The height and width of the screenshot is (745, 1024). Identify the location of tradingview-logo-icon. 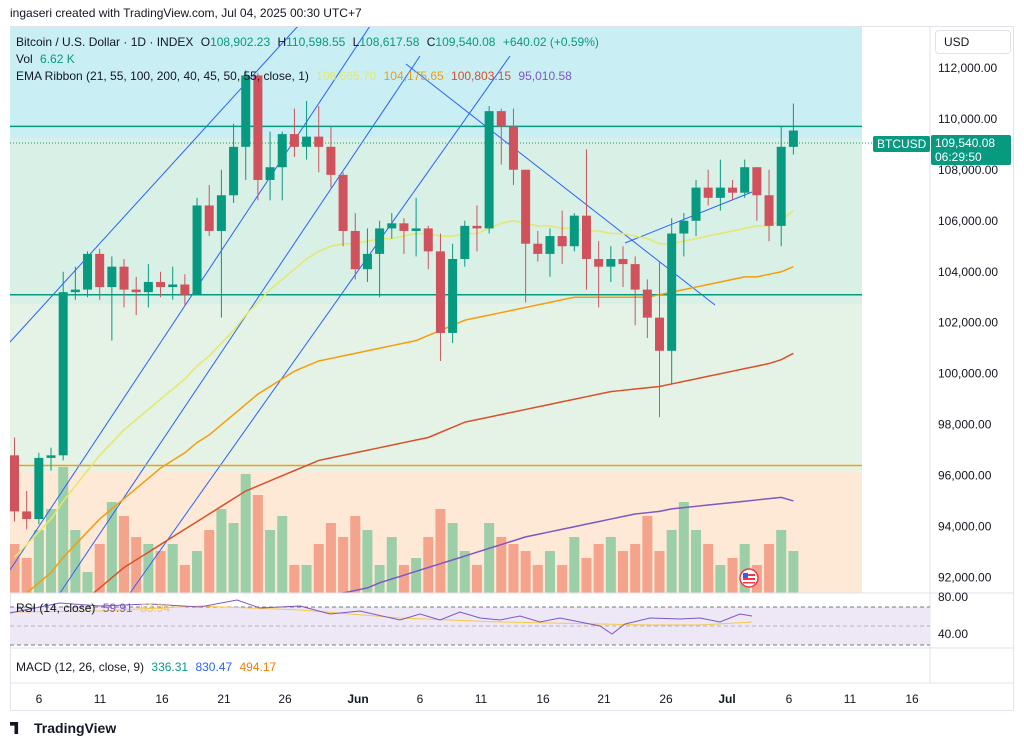
(14, 728).